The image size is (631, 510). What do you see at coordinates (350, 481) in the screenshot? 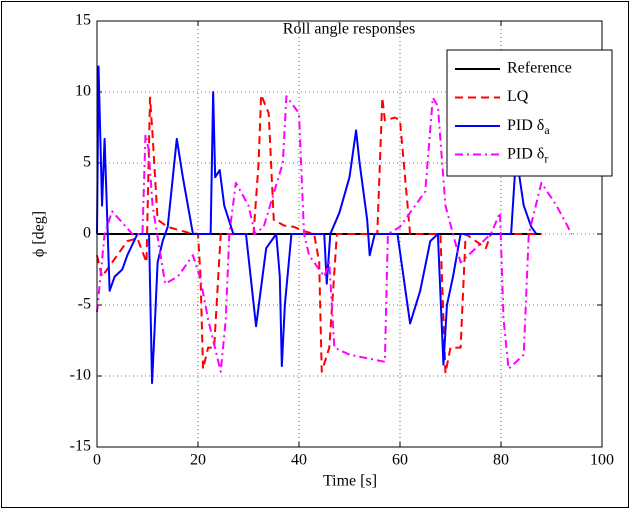
I see `x-axis-label: Time [s]` at bounding box center [350, 481].